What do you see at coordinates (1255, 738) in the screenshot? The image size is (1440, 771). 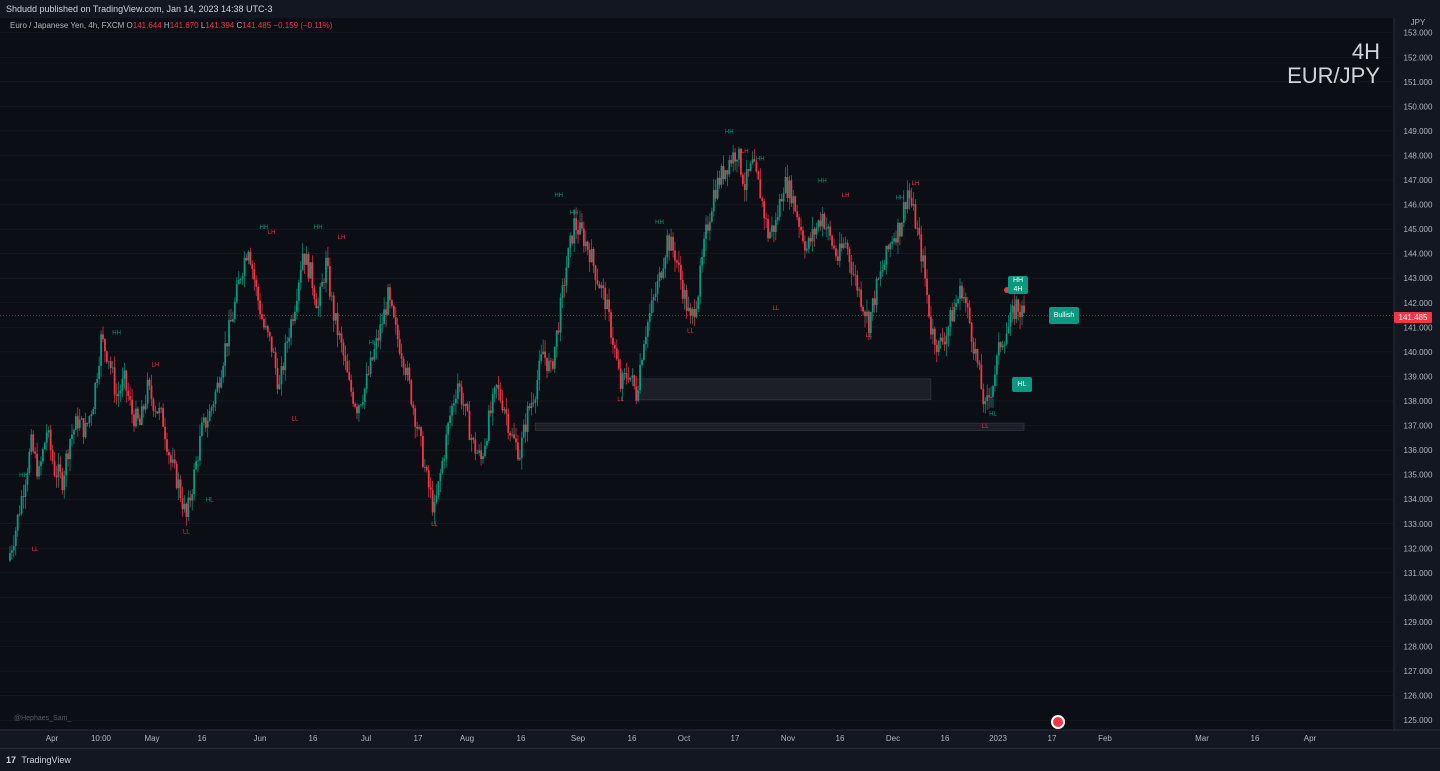 I see `x-tick-label: 16` at bounding box center [1255, 738].